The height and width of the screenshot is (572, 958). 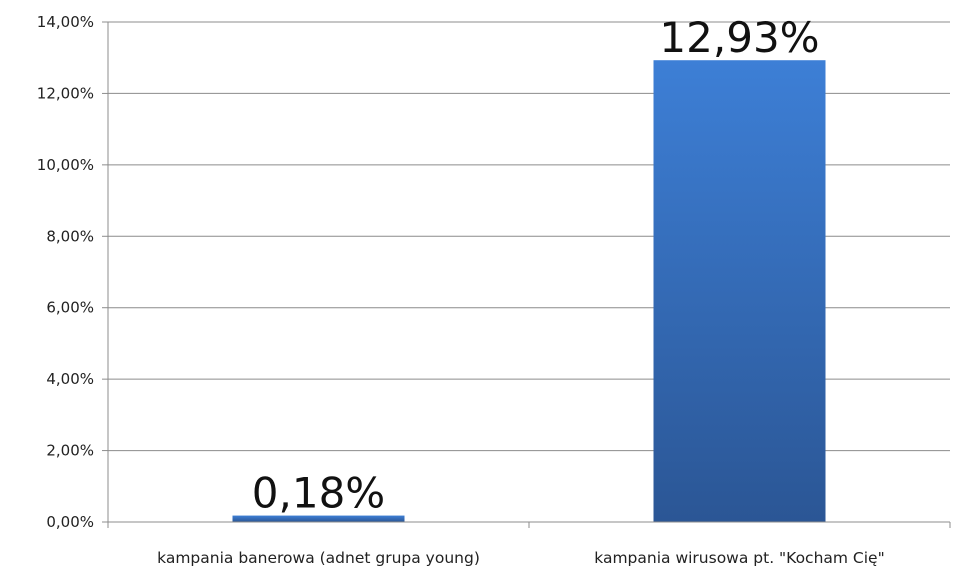 I want to click on y-tick-label: 10,00%, so click(x=65, y=165).